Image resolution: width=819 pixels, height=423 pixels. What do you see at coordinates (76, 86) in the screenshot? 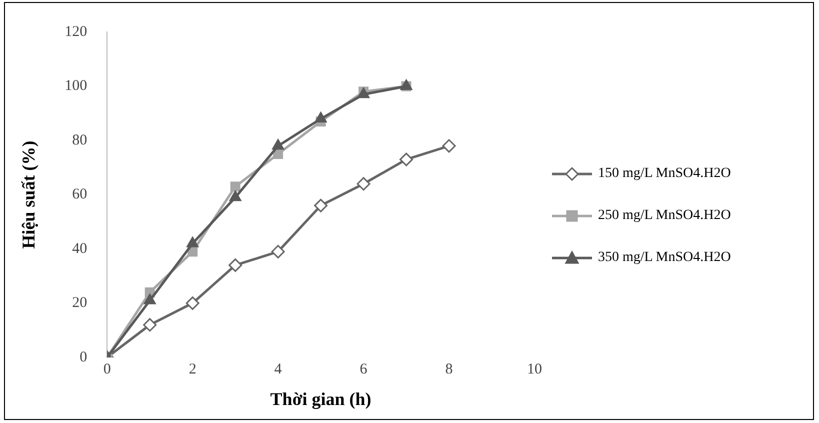
I see `y-tick-label: 100` at bounding box center [76, 86].